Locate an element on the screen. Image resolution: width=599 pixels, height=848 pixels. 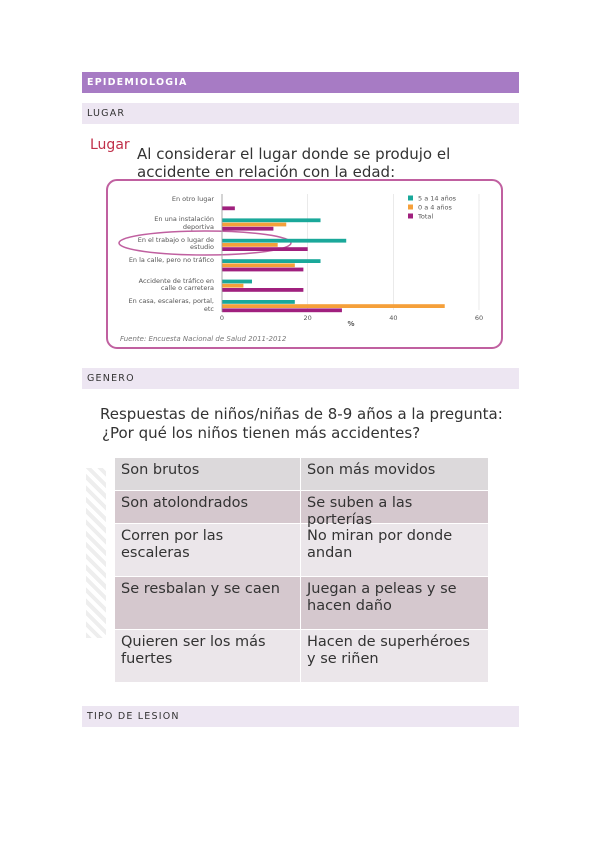
x-axis-label: % is located at coordinates (350, 324).